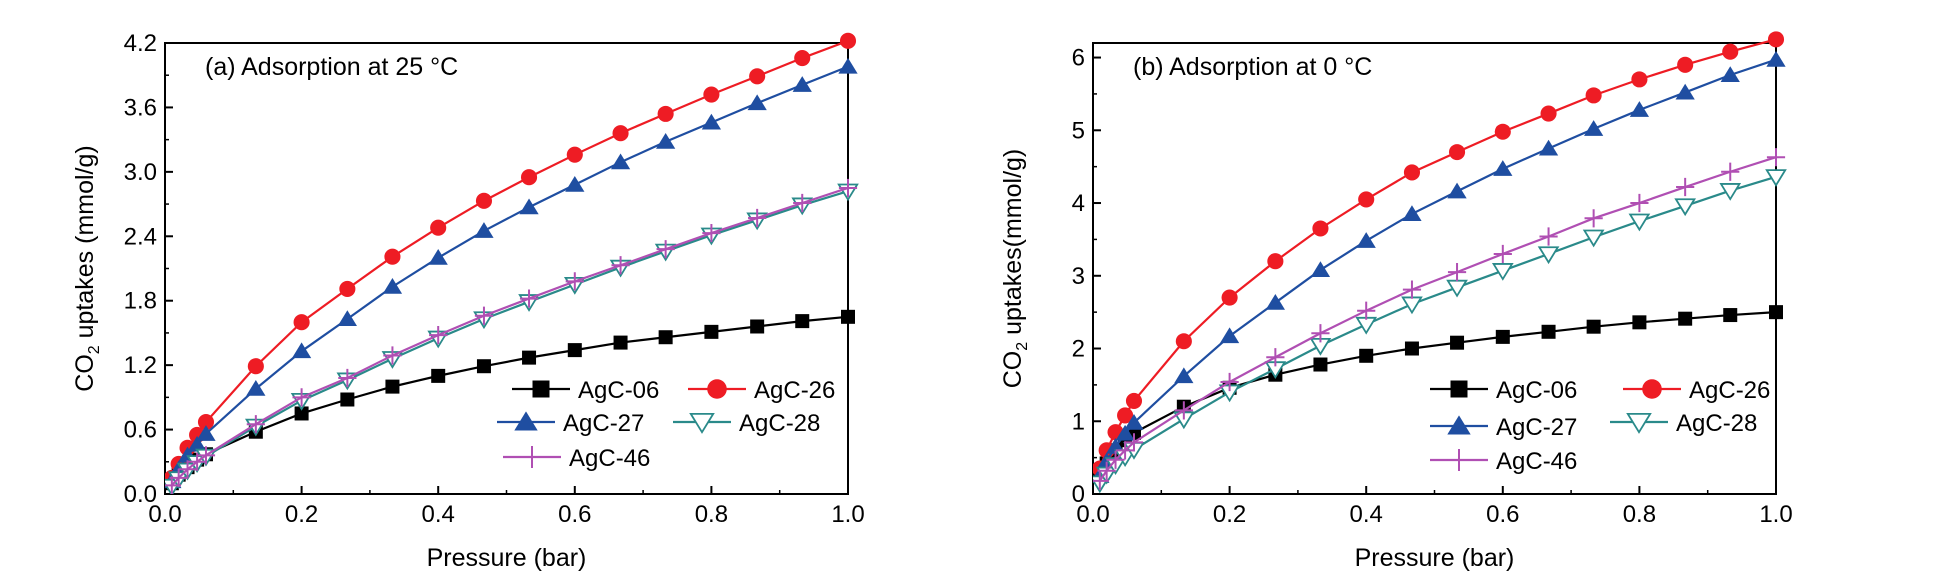  I want to click on y-axis-label: CO2 uptakes (mmol/g), so click(87, 268).